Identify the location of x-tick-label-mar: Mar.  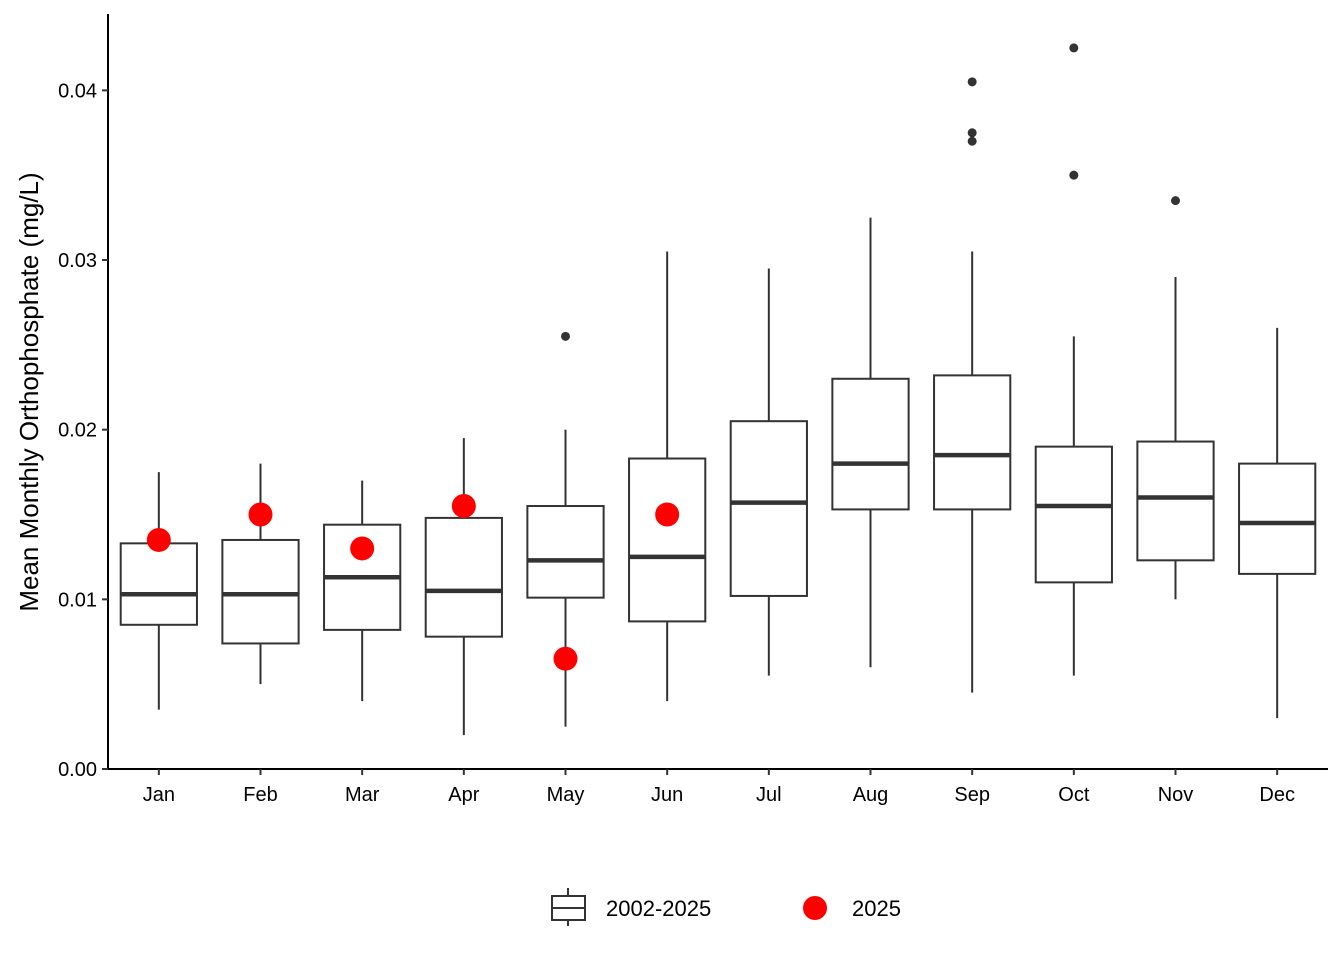
(362, 795).